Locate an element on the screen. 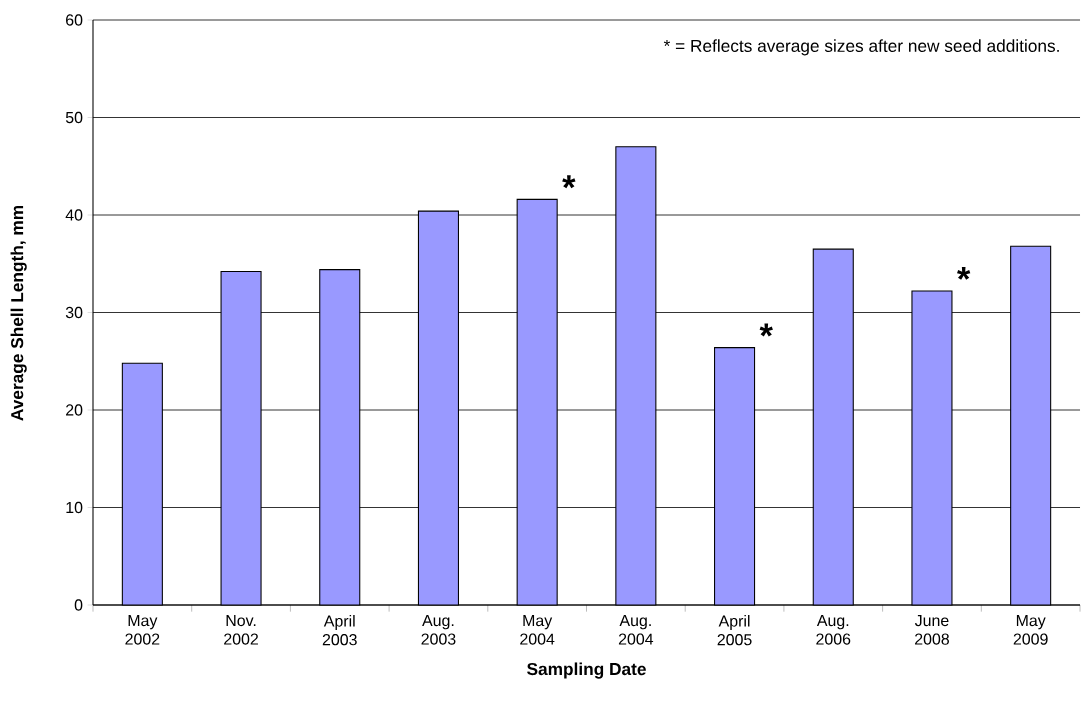 The width and height of the screenshot is (1081, 725). y-tick-label: 60 is located at coordinates (74, 20).